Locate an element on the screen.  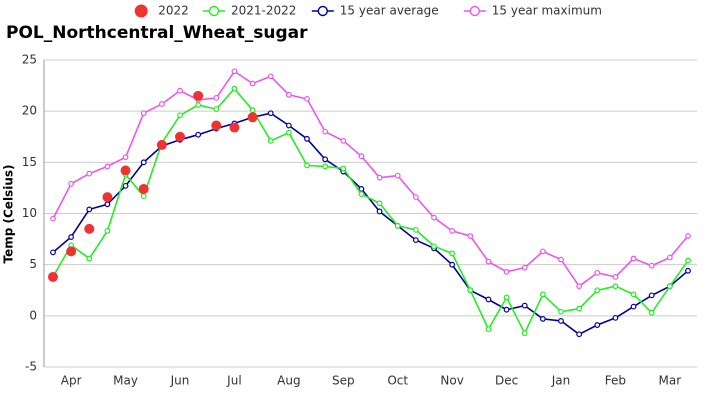
y-tick-label: -5 is located at coordinates (31, 367).